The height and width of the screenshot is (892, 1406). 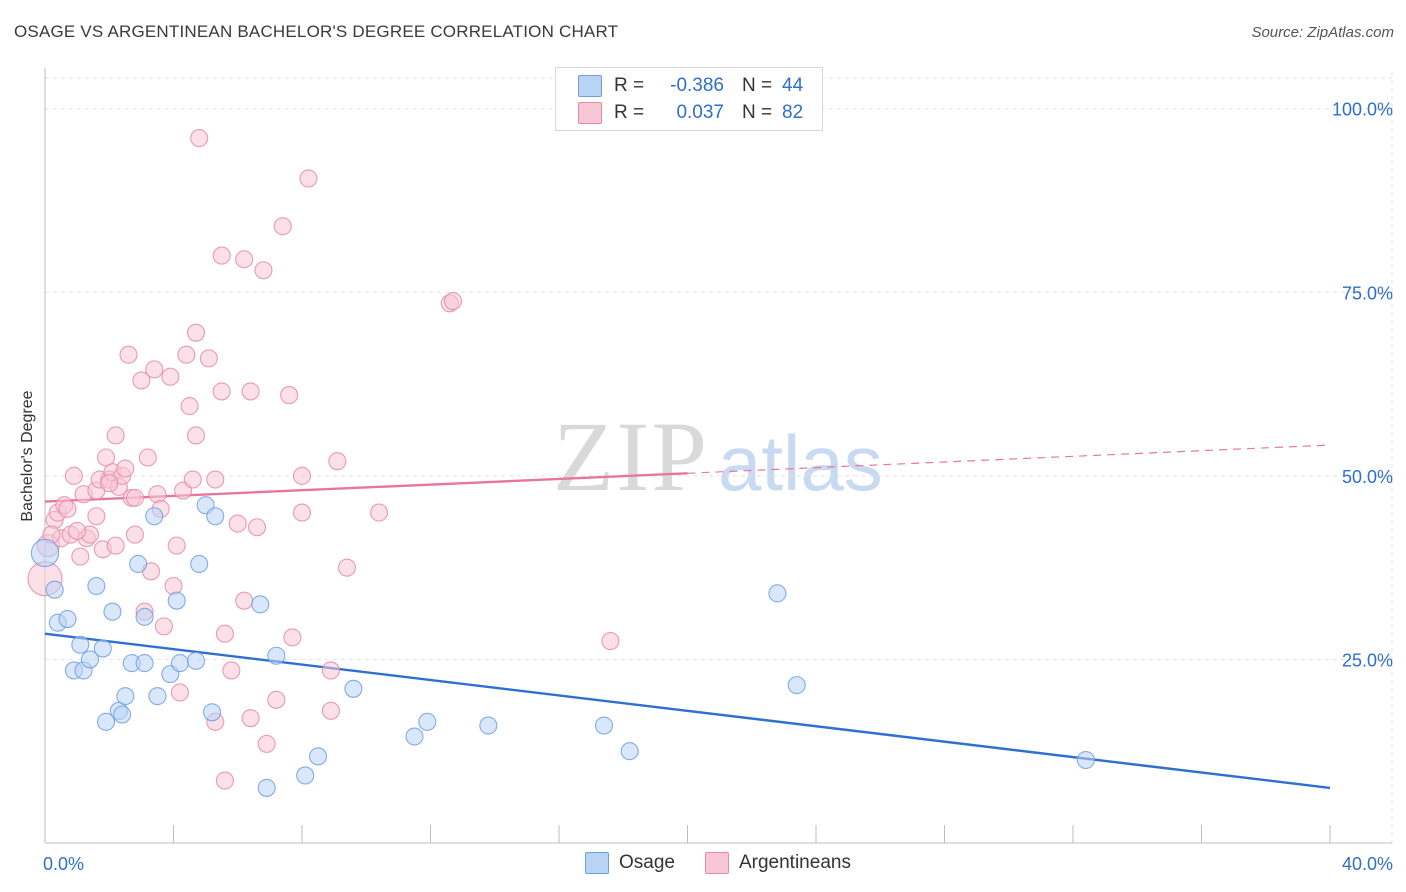 I want to click on series-legend: Osage Argentineans, so click(x=733, y=863).